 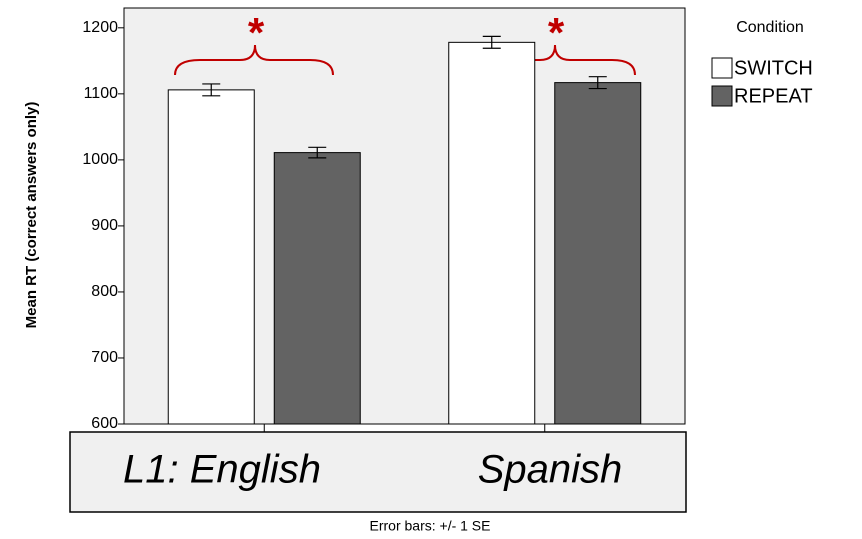 I want to click on x-tick-label: Spanish, so click(x=550, y=470).